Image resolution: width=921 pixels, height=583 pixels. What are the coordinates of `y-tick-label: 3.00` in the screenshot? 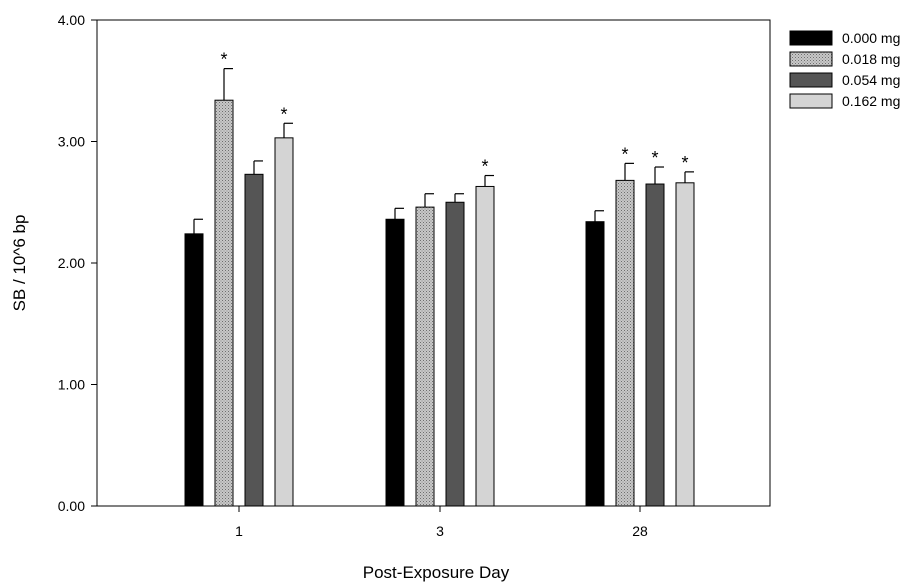 It's located at (71, 142).